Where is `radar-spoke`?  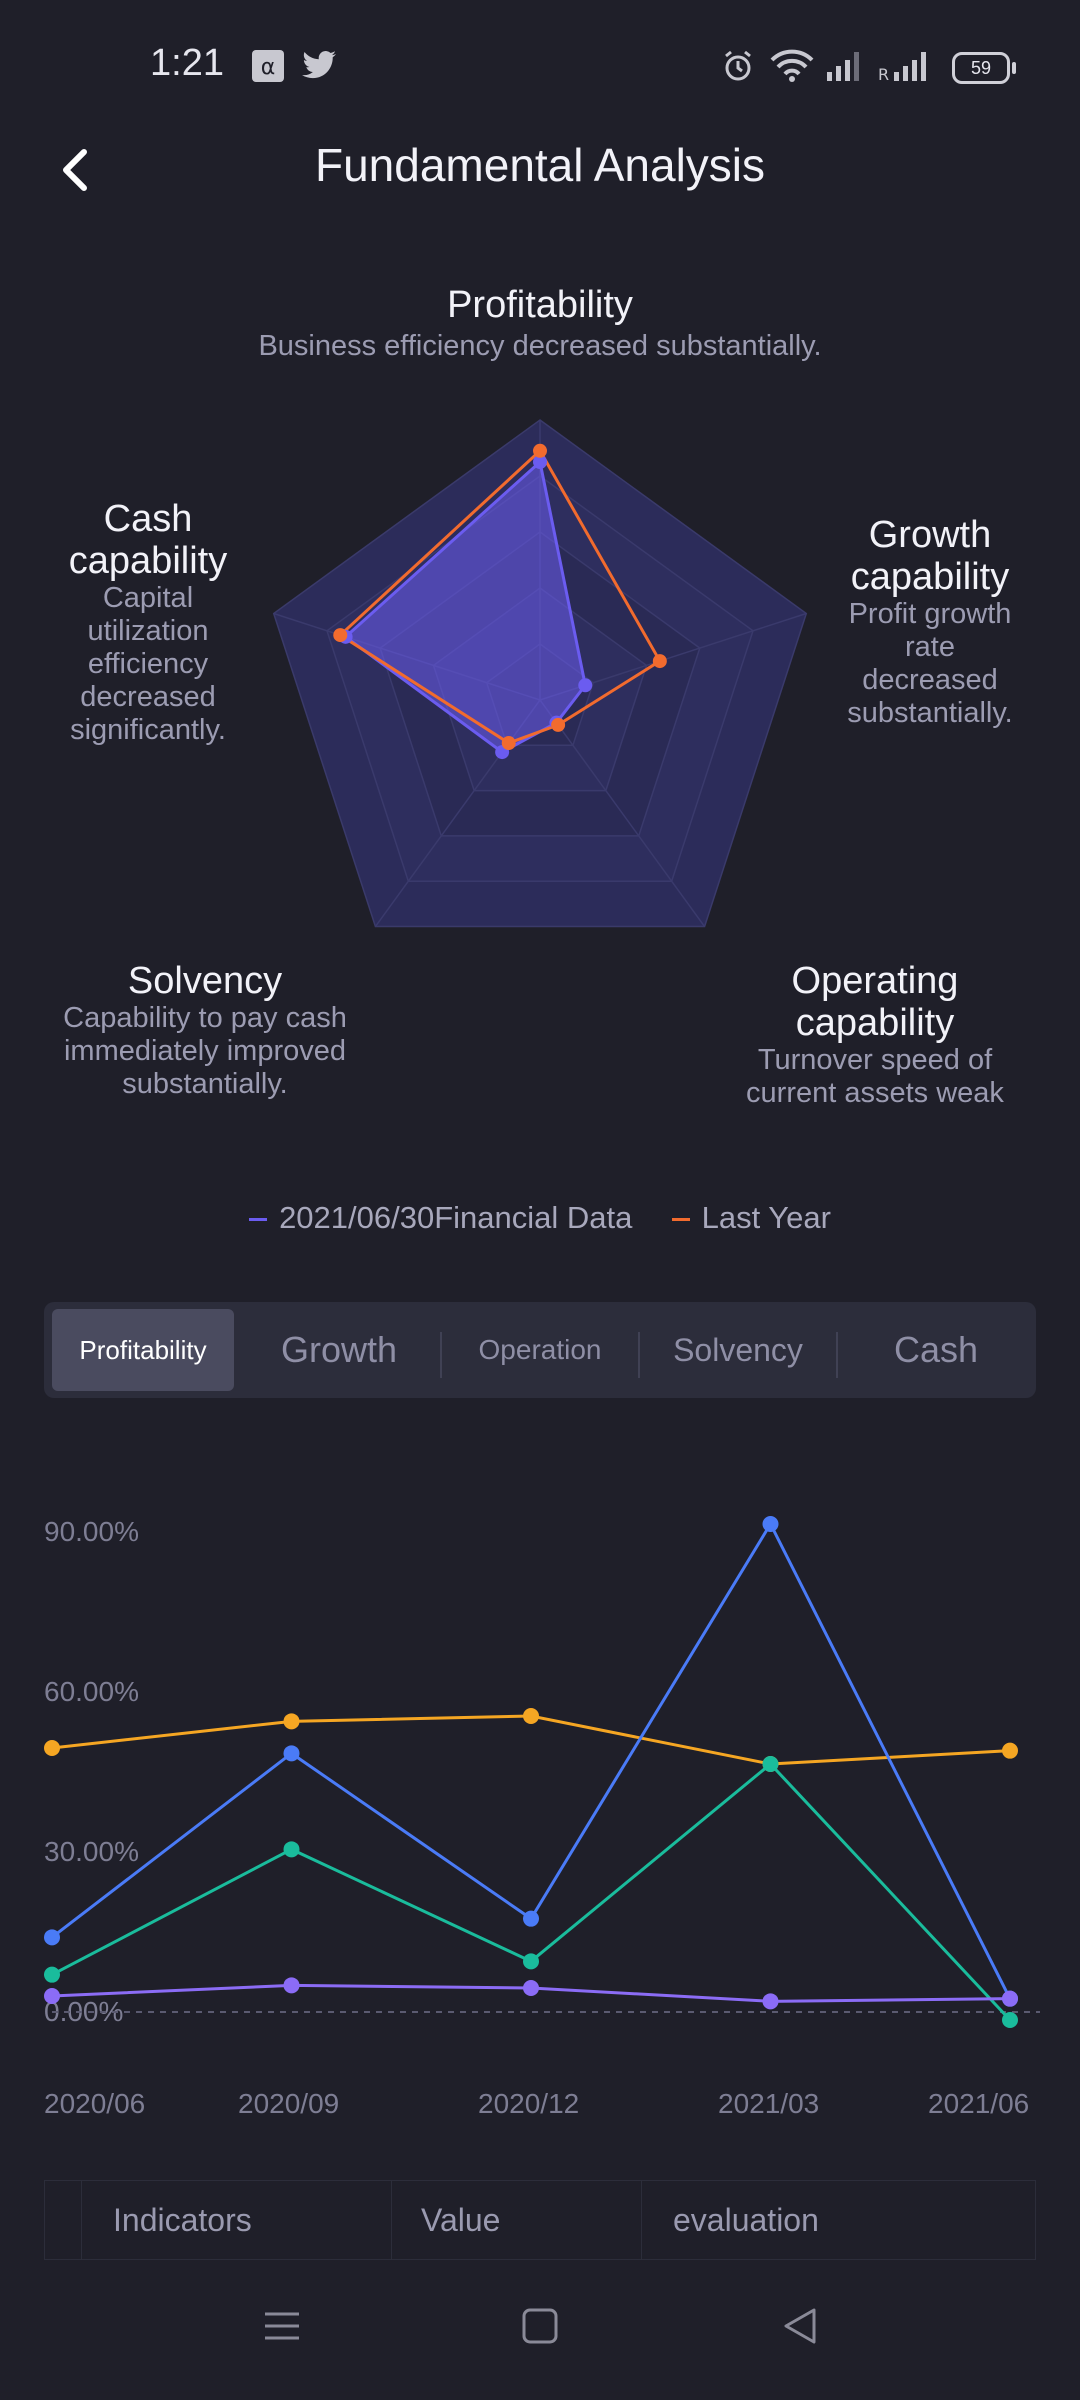 radar-spoke is located at coordinates (622, 813).